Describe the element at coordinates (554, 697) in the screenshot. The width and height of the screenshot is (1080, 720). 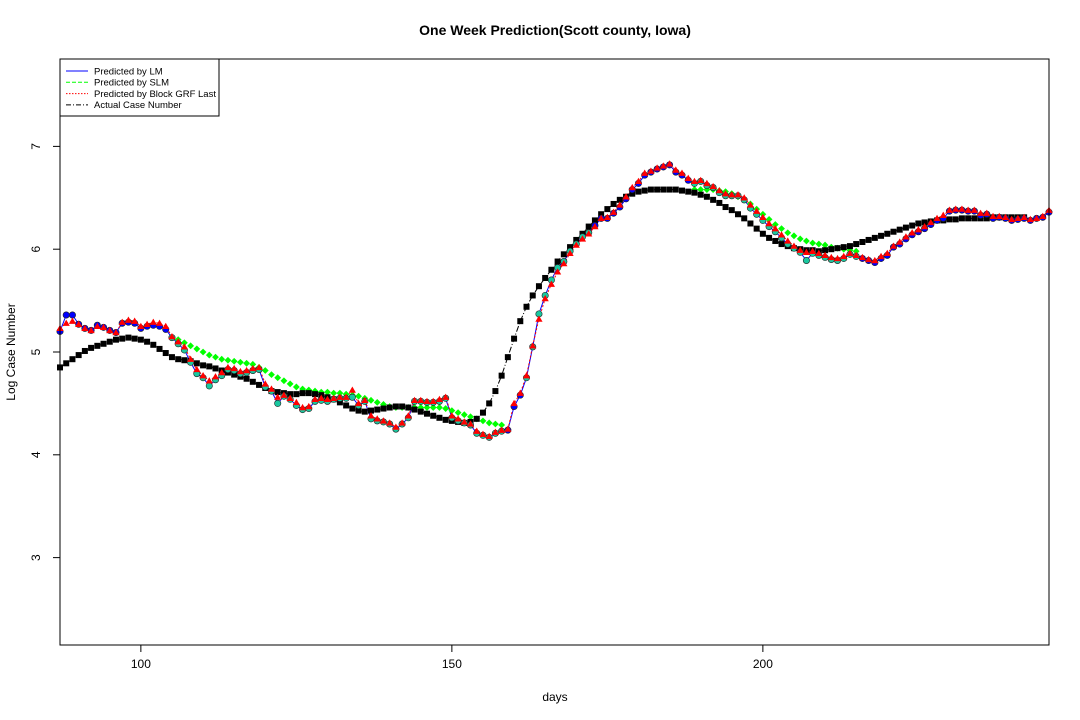
I see `x-axis-label: days` at that location.